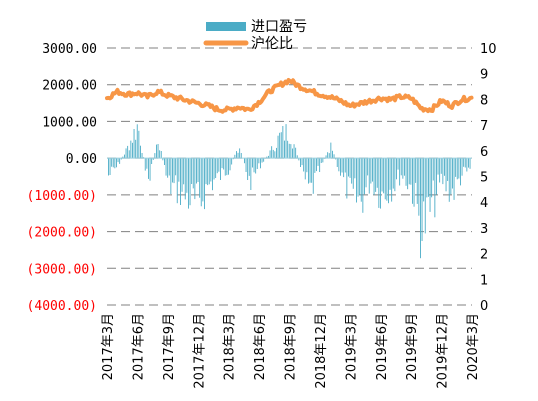 Image resolution: width=538 pixels, height=401 pixels. I want to click on left-tick-label: 3000.00, so click(69, 49).